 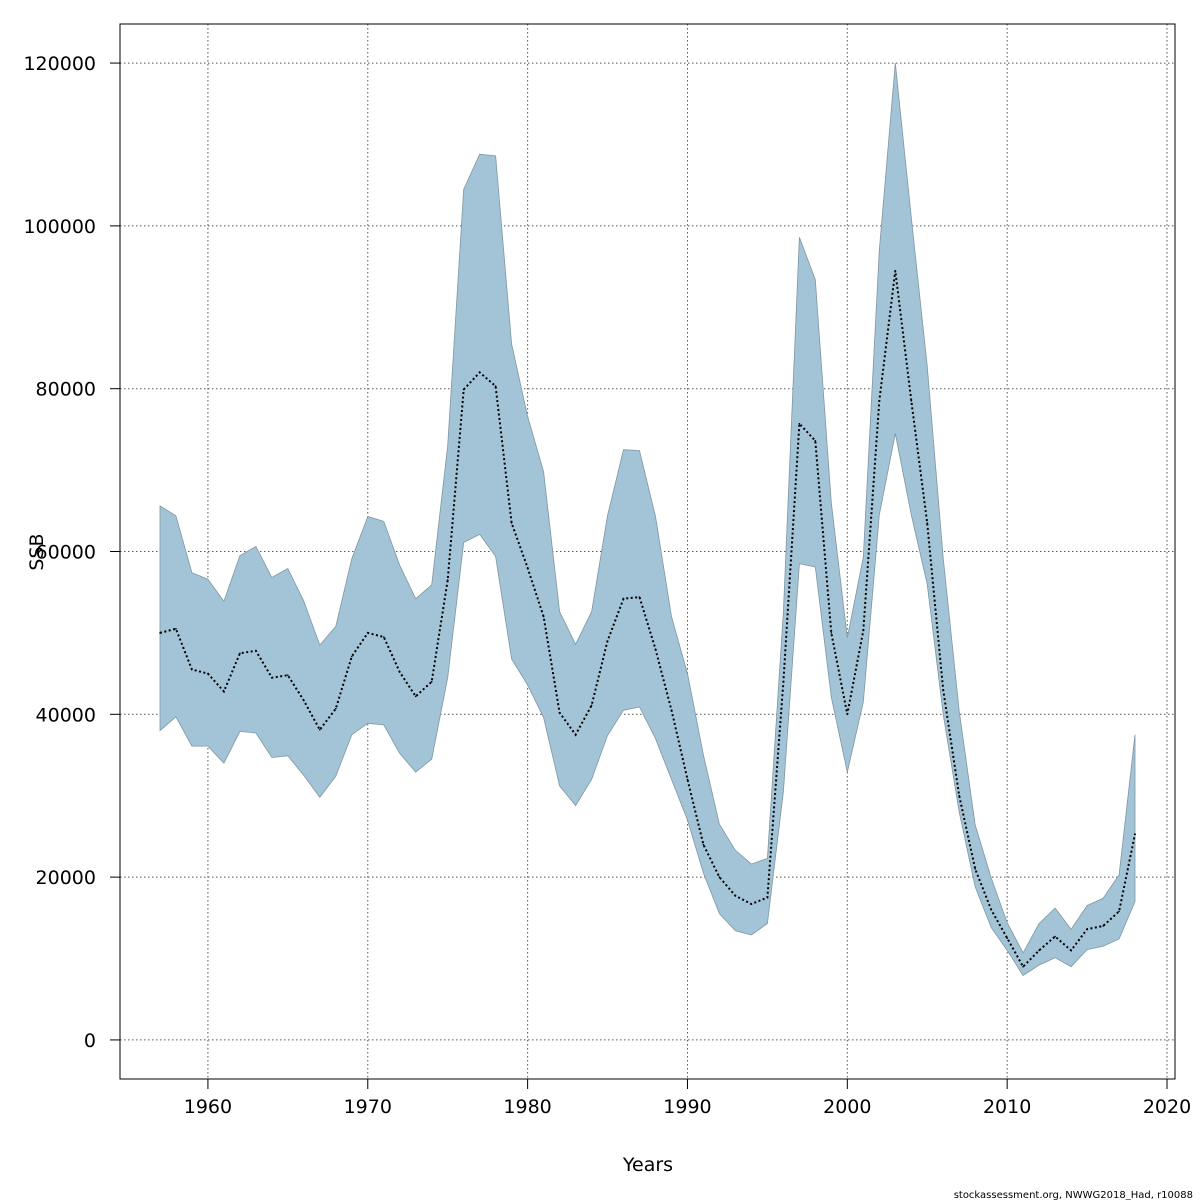 I want to click on y-tick-label: 100000, so click(x=59, y=227).